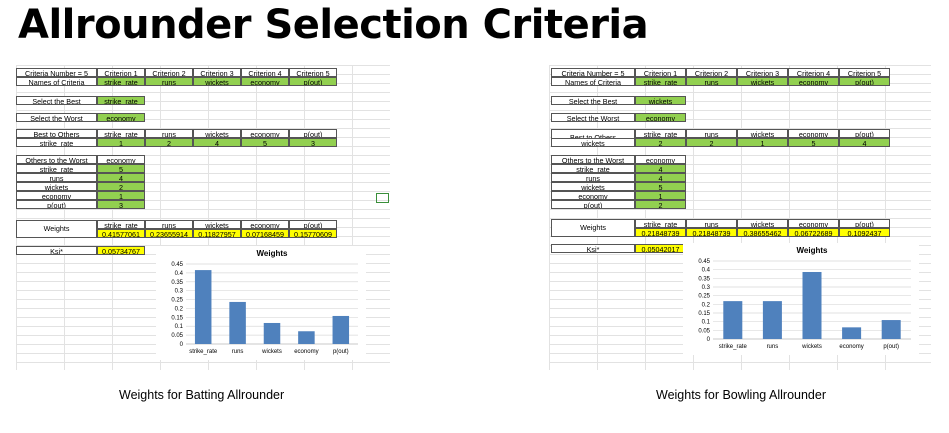  Describe the element at coordinates (660, 100) in the screenshot. I see `select-best-value: wickets` at that location.